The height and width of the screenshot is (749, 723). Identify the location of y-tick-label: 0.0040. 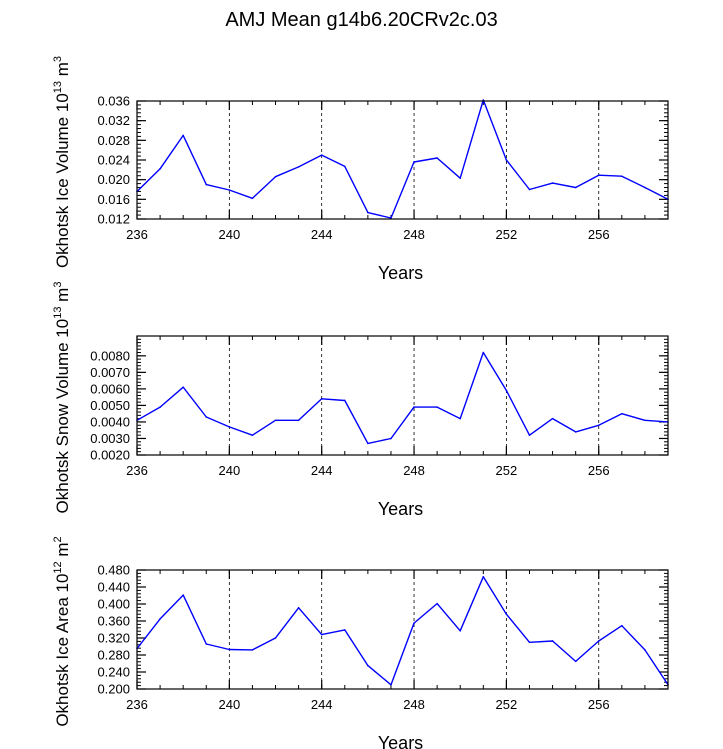
(110, 421).